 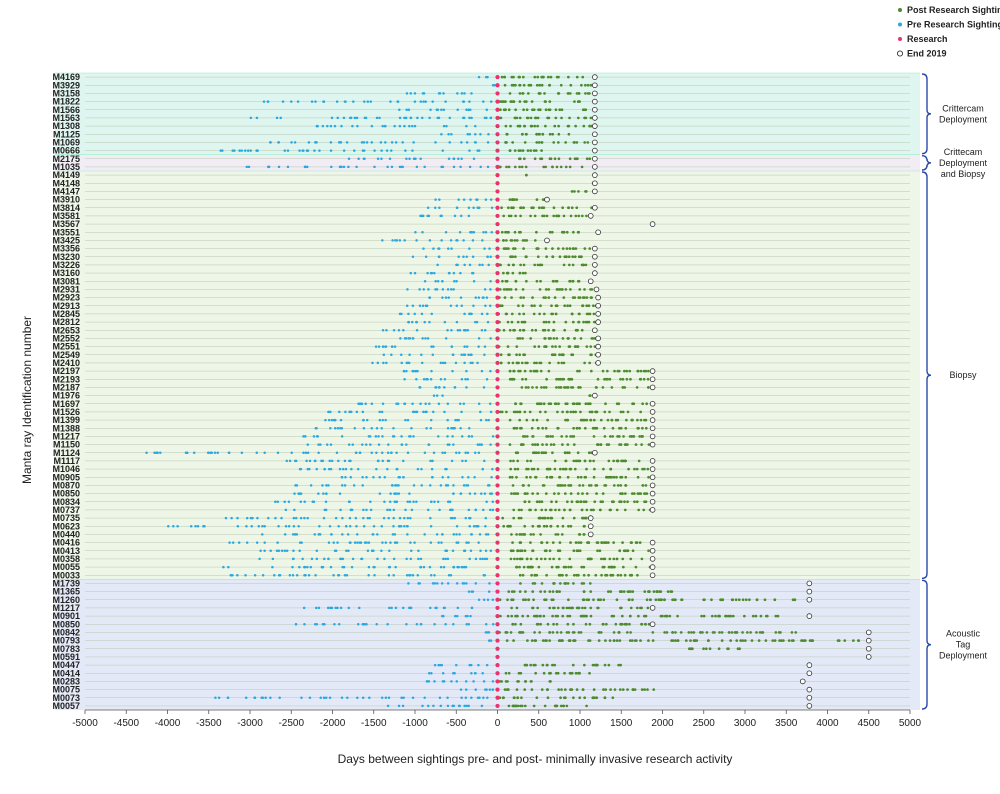 What do you see at coordinates (66, 485) in the screenshot?
I see `y-tick-label: M0870` at bounding box center [66, 485].